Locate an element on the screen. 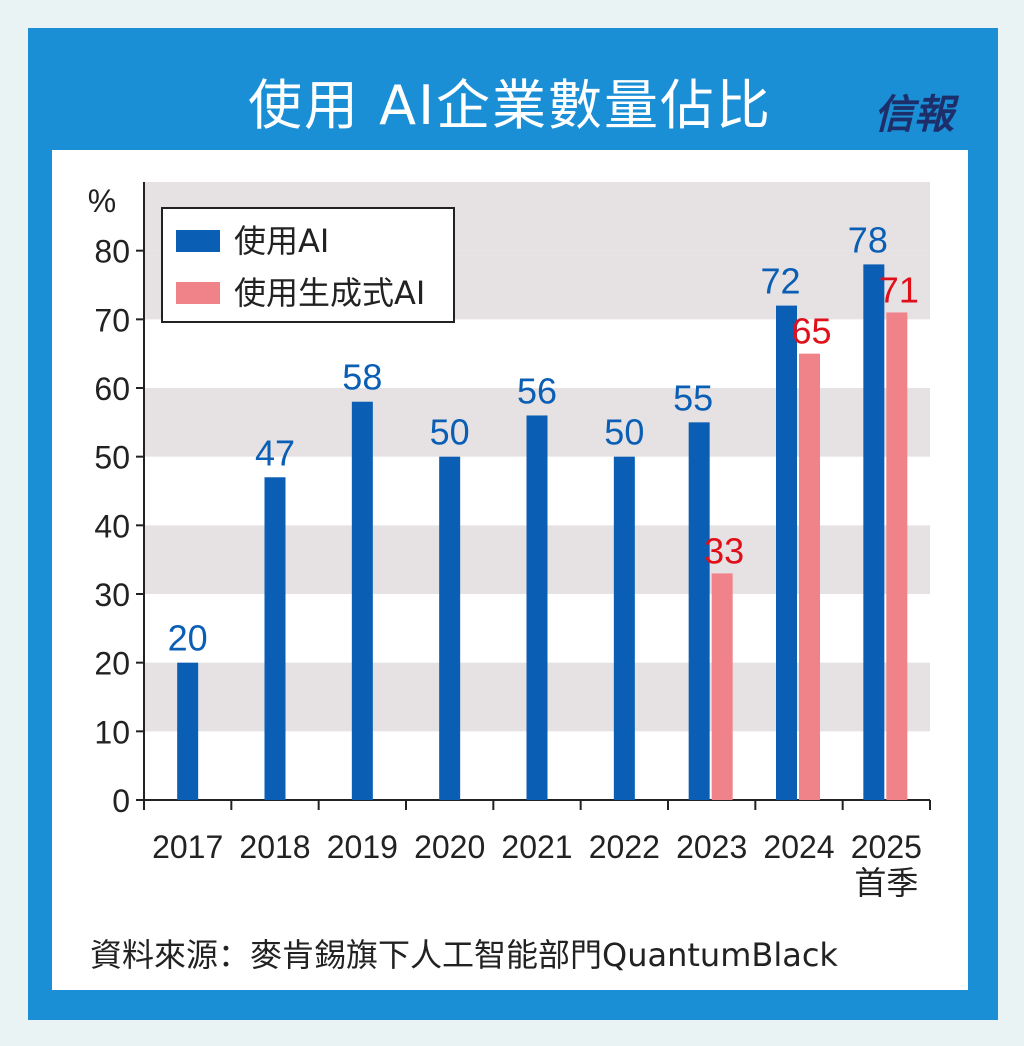  data-label-ai: 47 is located at coordinates (275, 452).